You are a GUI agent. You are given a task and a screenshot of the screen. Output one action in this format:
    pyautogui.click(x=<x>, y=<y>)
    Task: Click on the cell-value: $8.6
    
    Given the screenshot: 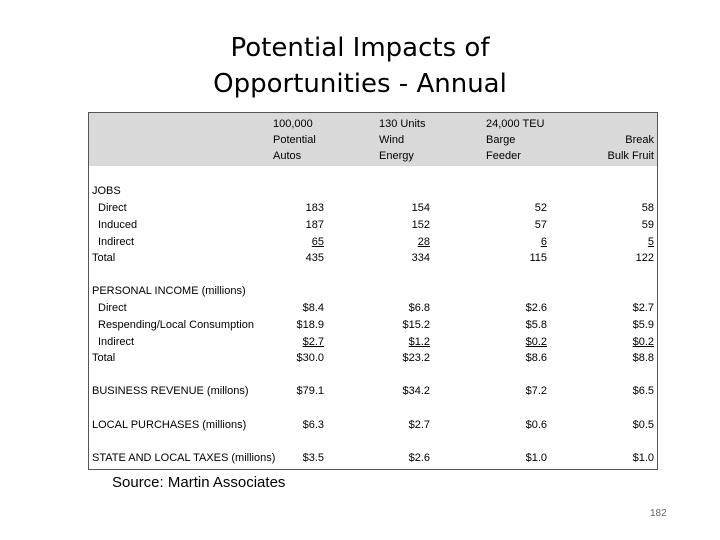 What is the action you would take?
    pyautogui.click(x=536, y=358)
    